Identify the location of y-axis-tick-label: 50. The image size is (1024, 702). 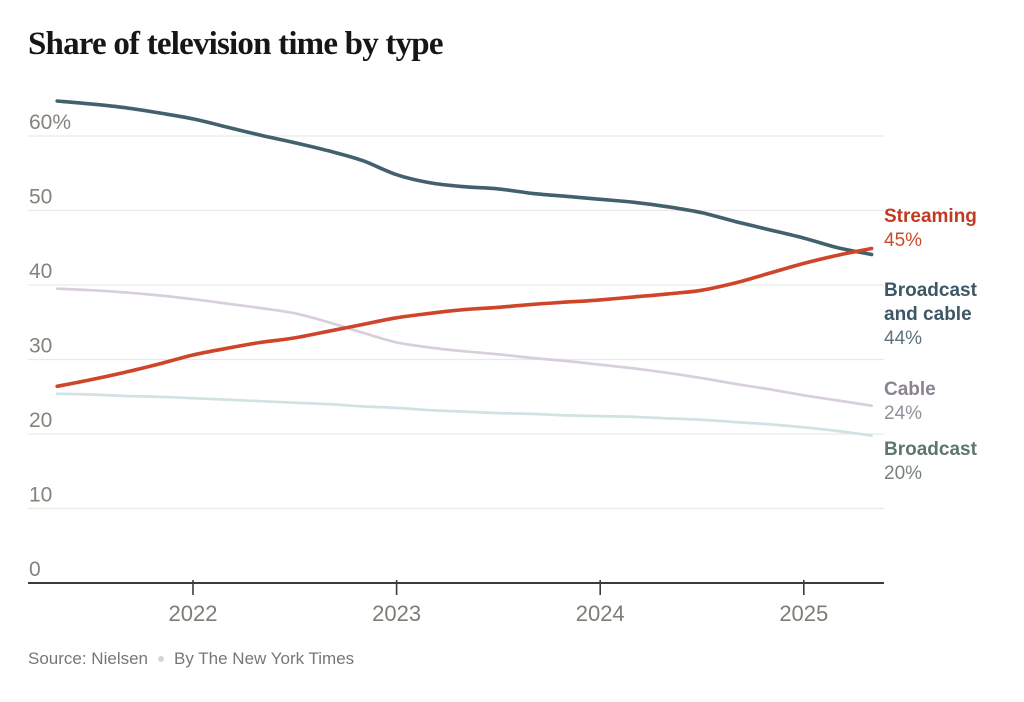
(40, 197).